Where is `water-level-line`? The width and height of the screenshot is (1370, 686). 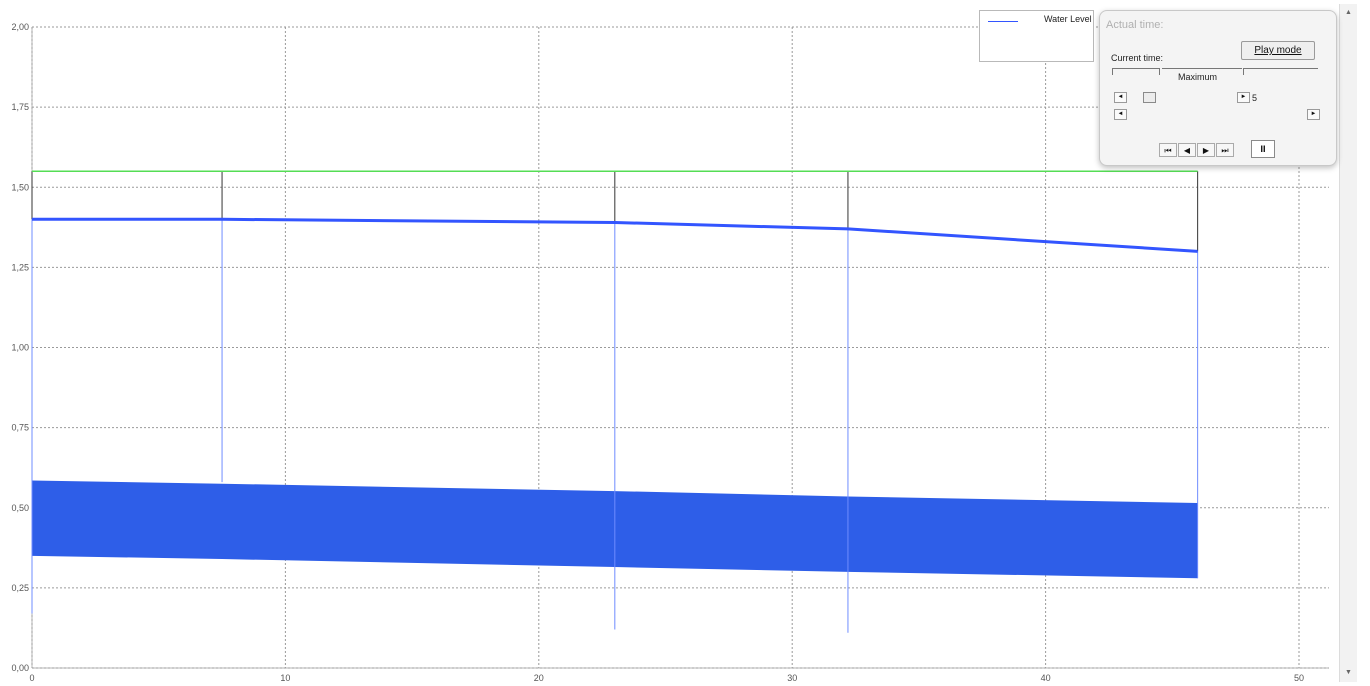
water-level-line is located at coordinates (615, 235).